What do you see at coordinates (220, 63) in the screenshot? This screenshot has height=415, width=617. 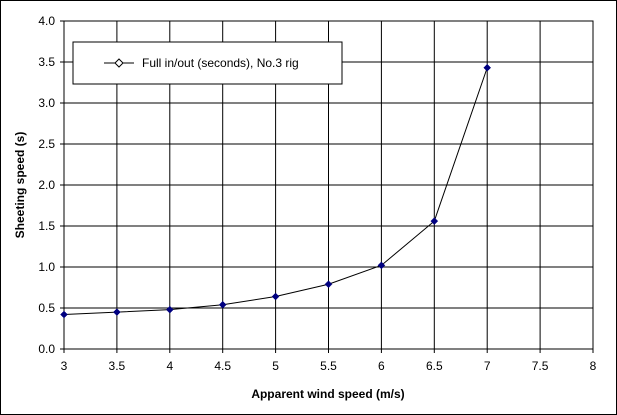 I see `legend-label: Full in/out (seconds), No.3 rig` at bounding box center [220, 63].